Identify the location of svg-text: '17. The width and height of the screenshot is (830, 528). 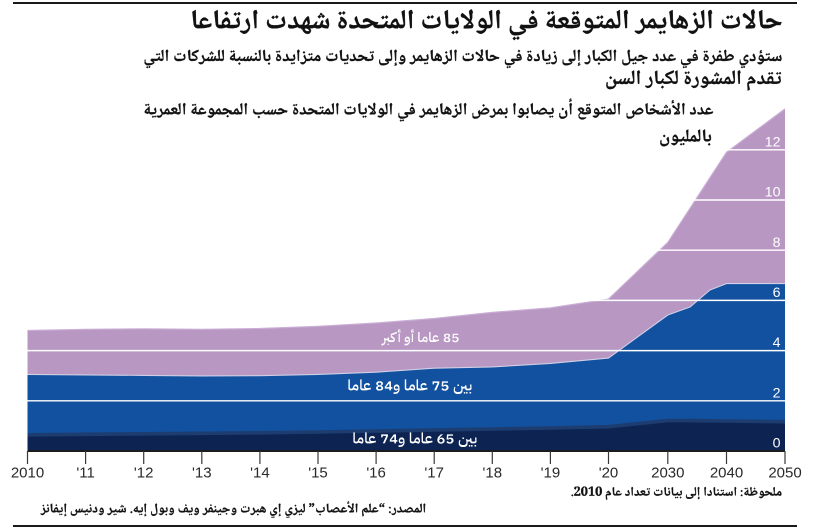
(434, 473).